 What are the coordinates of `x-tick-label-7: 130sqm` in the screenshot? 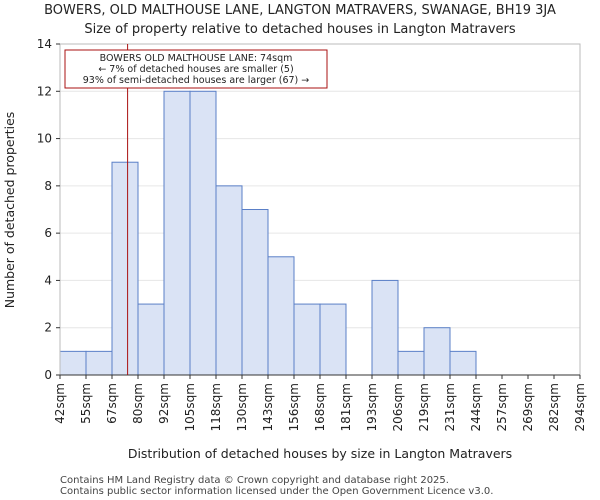 It's located at (242, 407).